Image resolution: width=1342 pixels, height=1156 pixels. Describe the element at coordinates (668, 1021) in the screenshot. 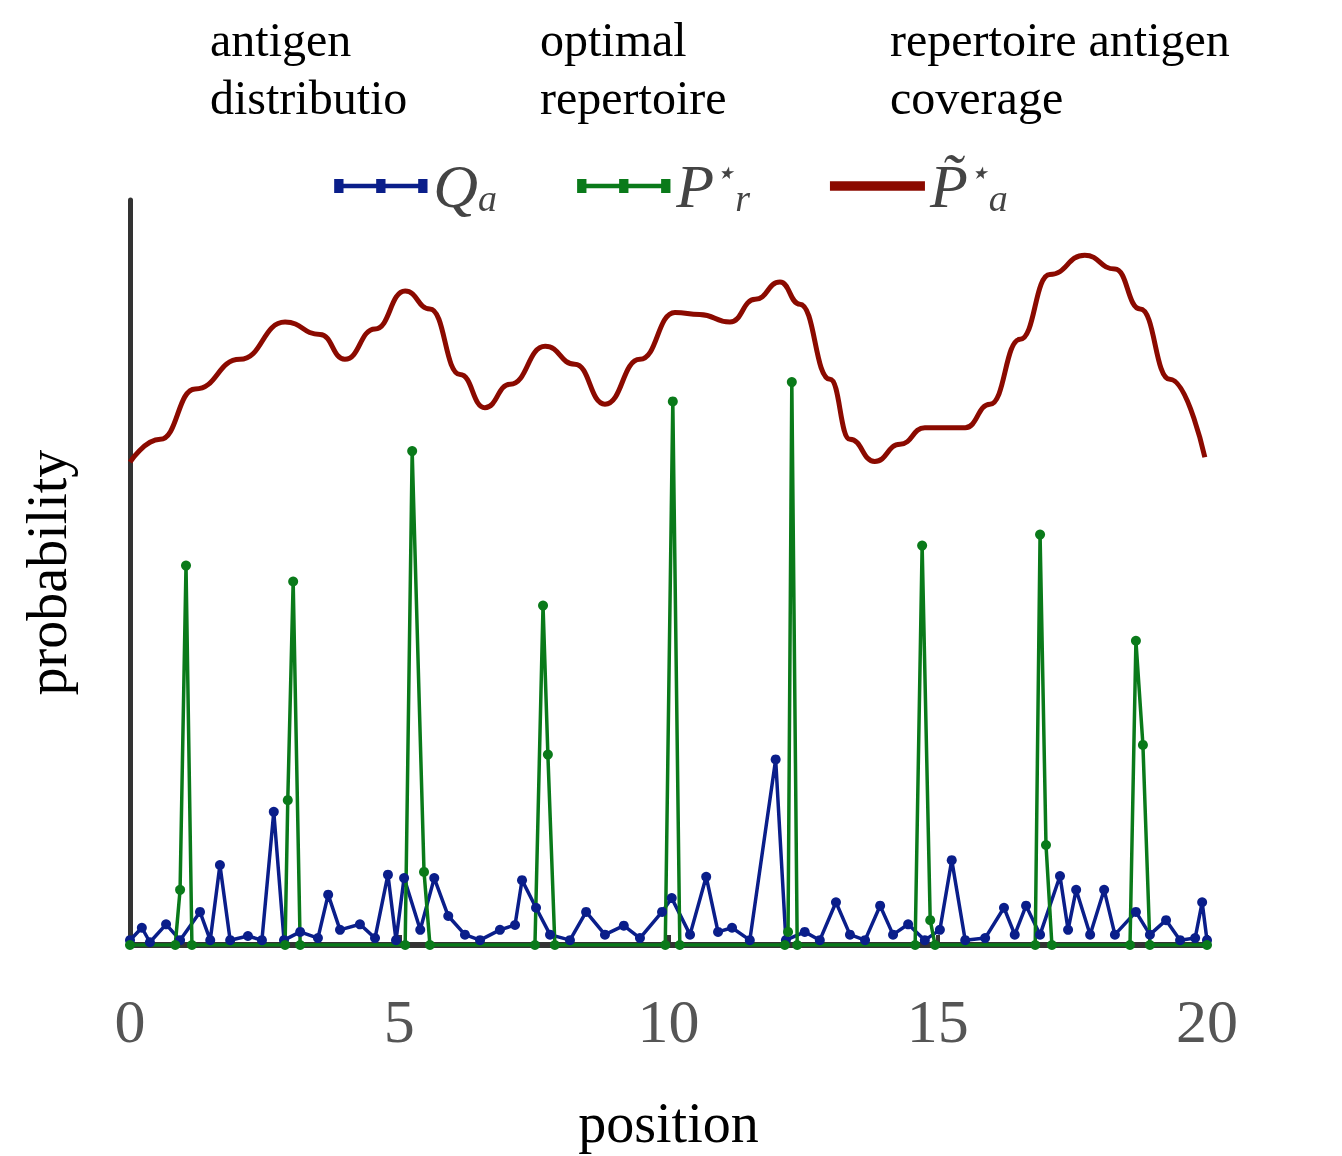

I see `x-tick-label: 10` at that location.